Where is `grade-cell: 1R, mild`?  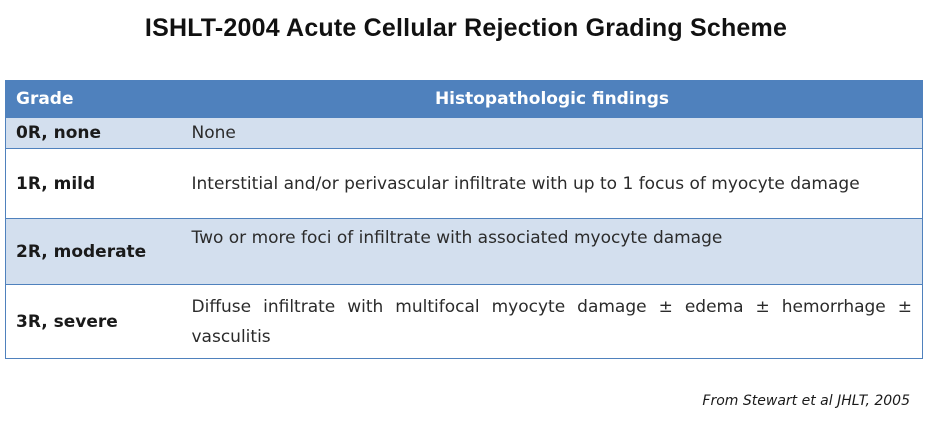
grade-cell: 1R, mild is located at coordinates (93, 183).